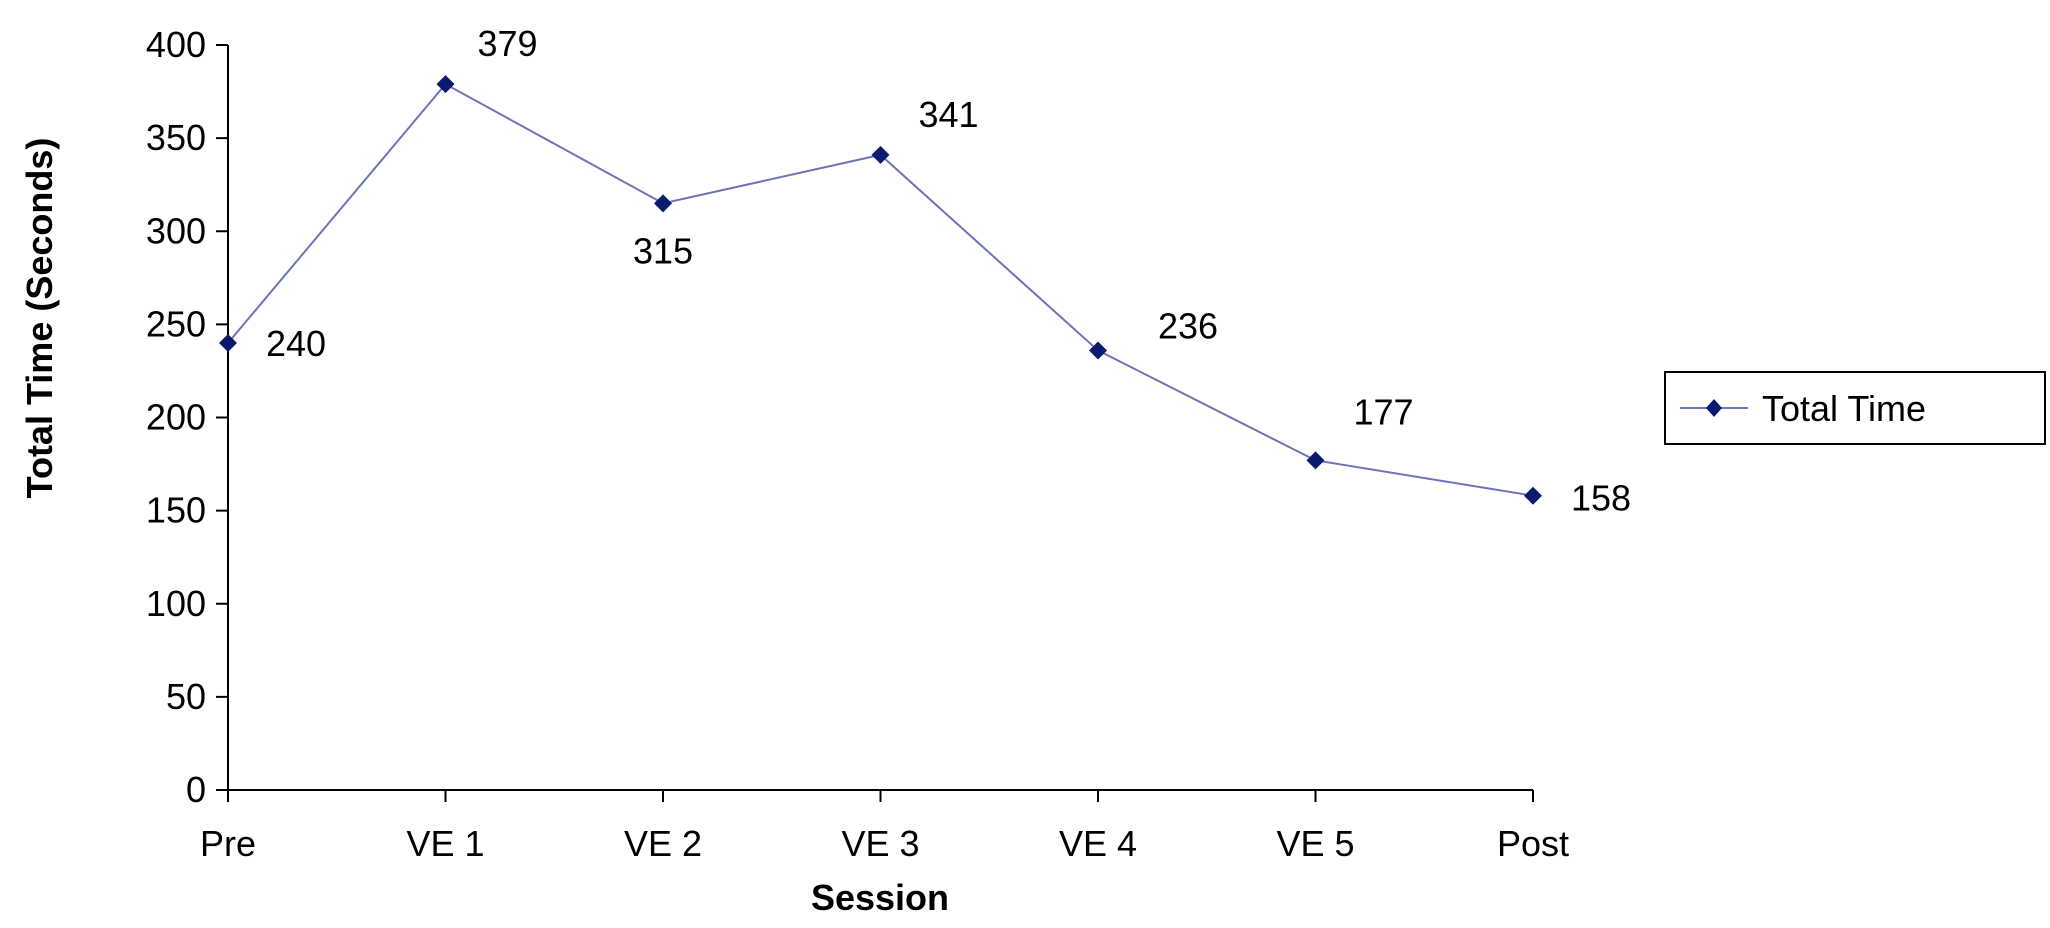  What do you see at coordinates (880, 843) in the screenshot?
I see `x-tick-label: VE 3` at bounding box center [880, 843].